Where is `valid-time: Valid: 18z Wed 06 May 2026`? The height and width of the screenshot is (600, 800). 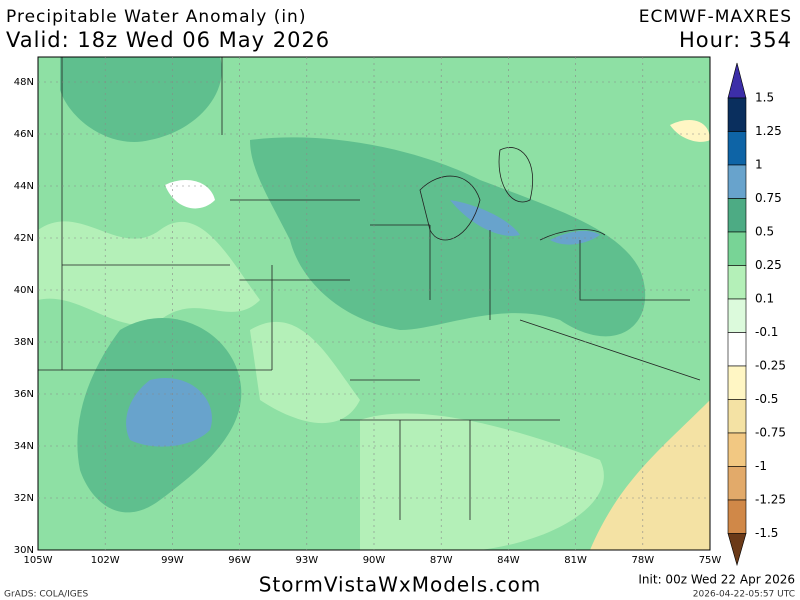 valid-time: Valid: 18z Wed 06 May 2026 is located at coordinates (168, 40).